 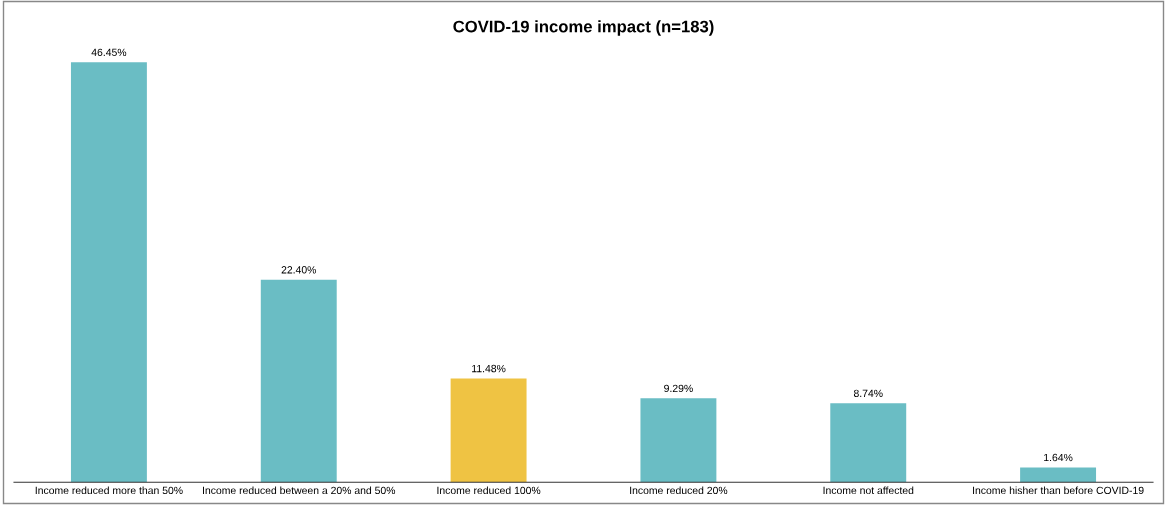 I want to click on x-tick-label: Income reduced between a 20% and 50%, so click(x=299, y=490).